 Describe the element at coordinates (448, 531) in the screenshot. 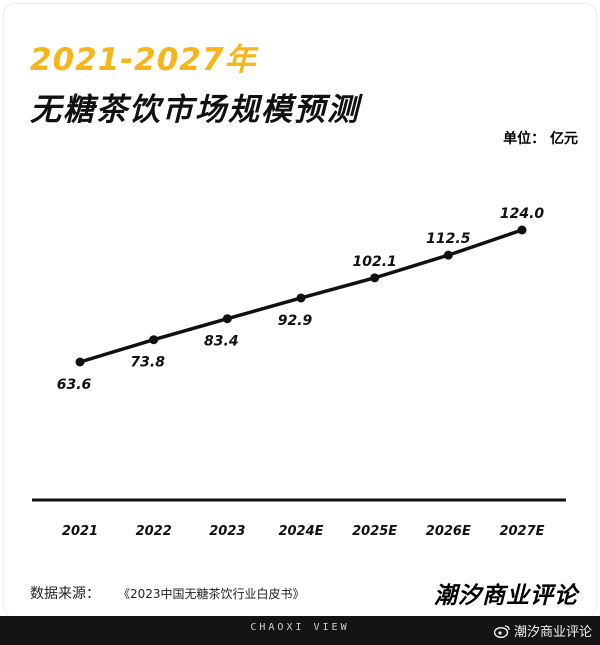

I see `x-tick-label: 2026E` at that location.